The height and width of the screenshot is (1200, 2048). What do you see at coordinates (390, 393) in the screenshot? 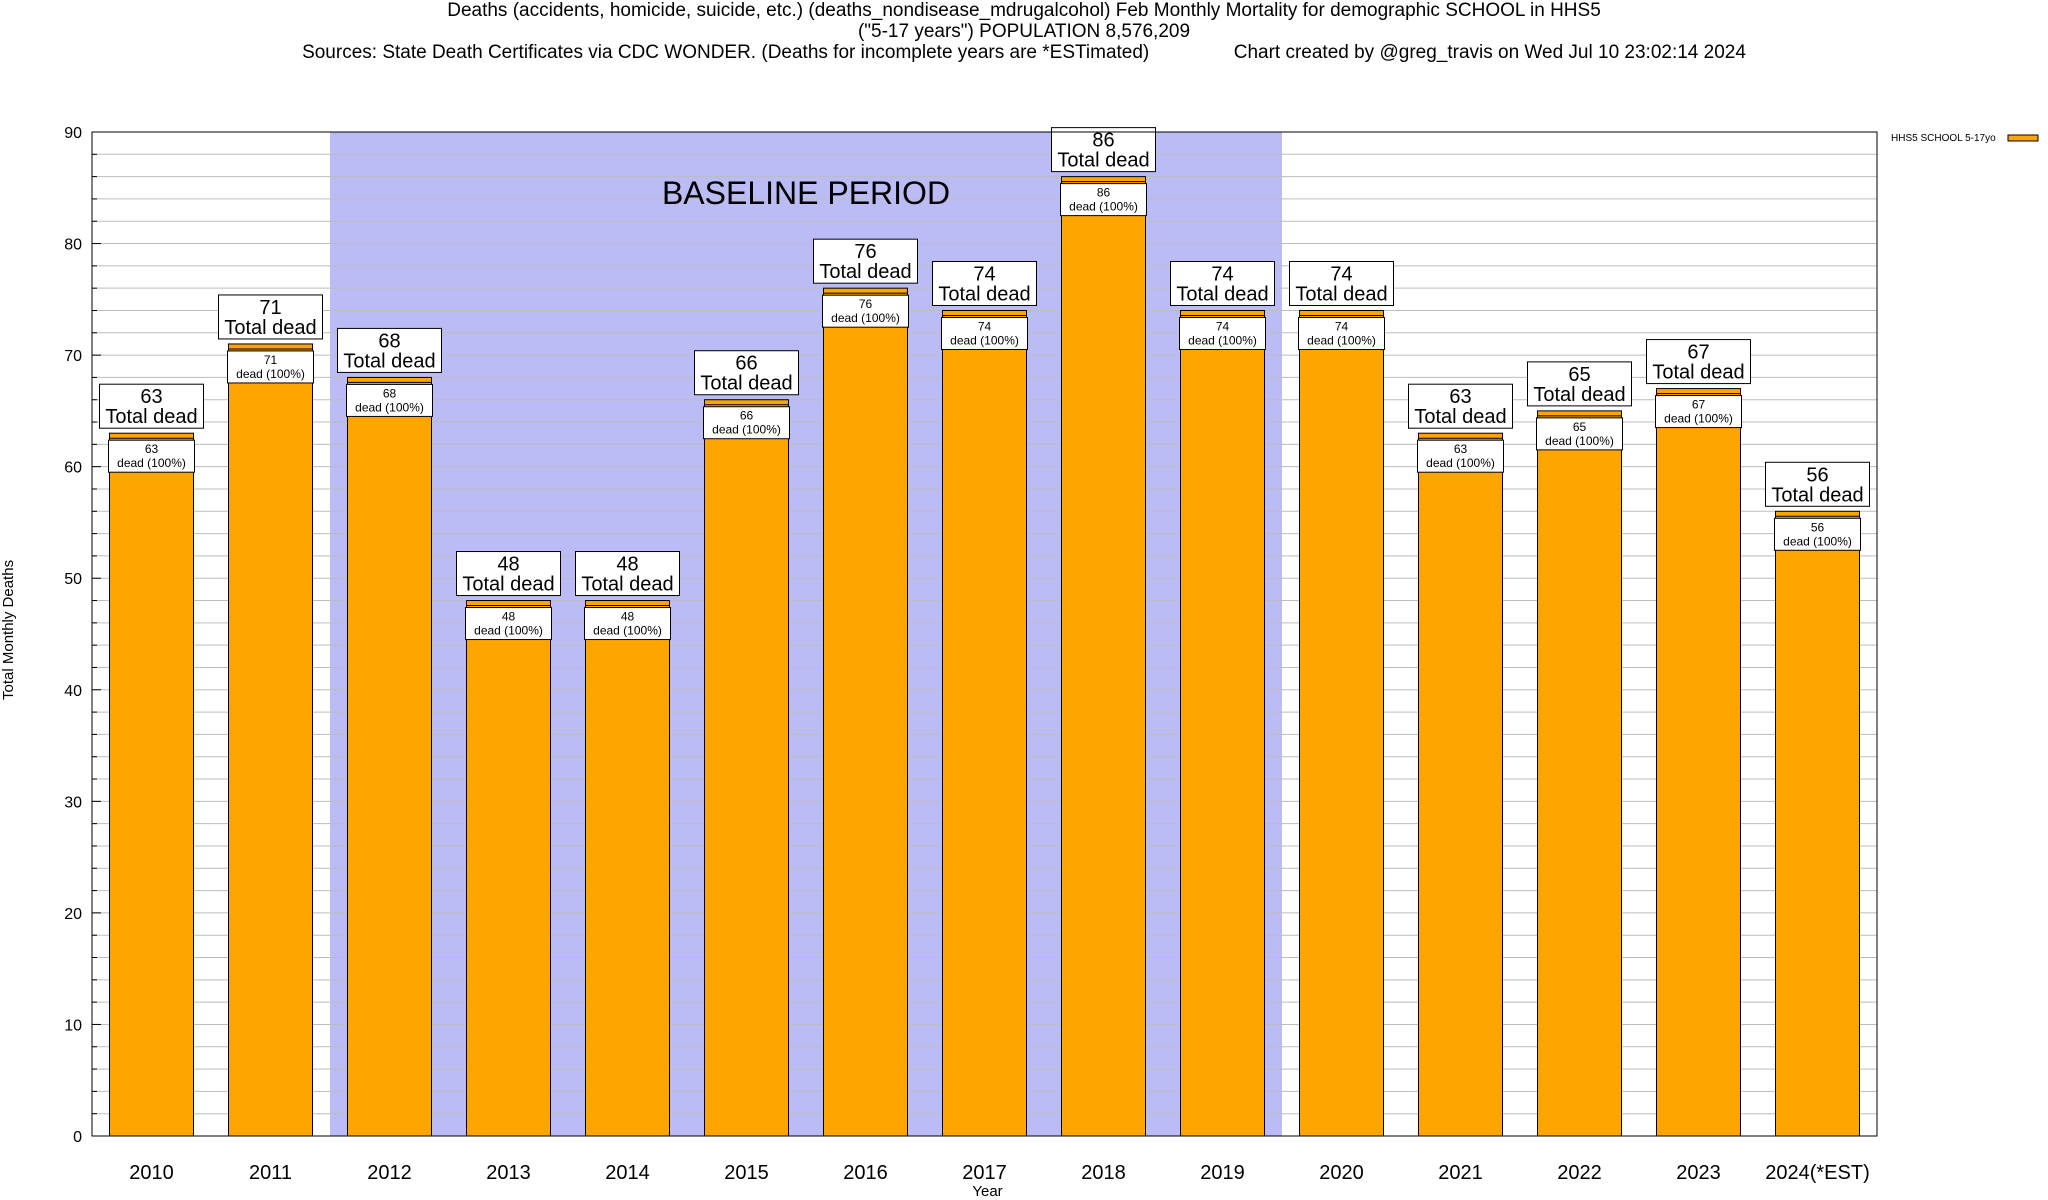
I see `inner-value-label: 68` at bounding box center [390, 393].